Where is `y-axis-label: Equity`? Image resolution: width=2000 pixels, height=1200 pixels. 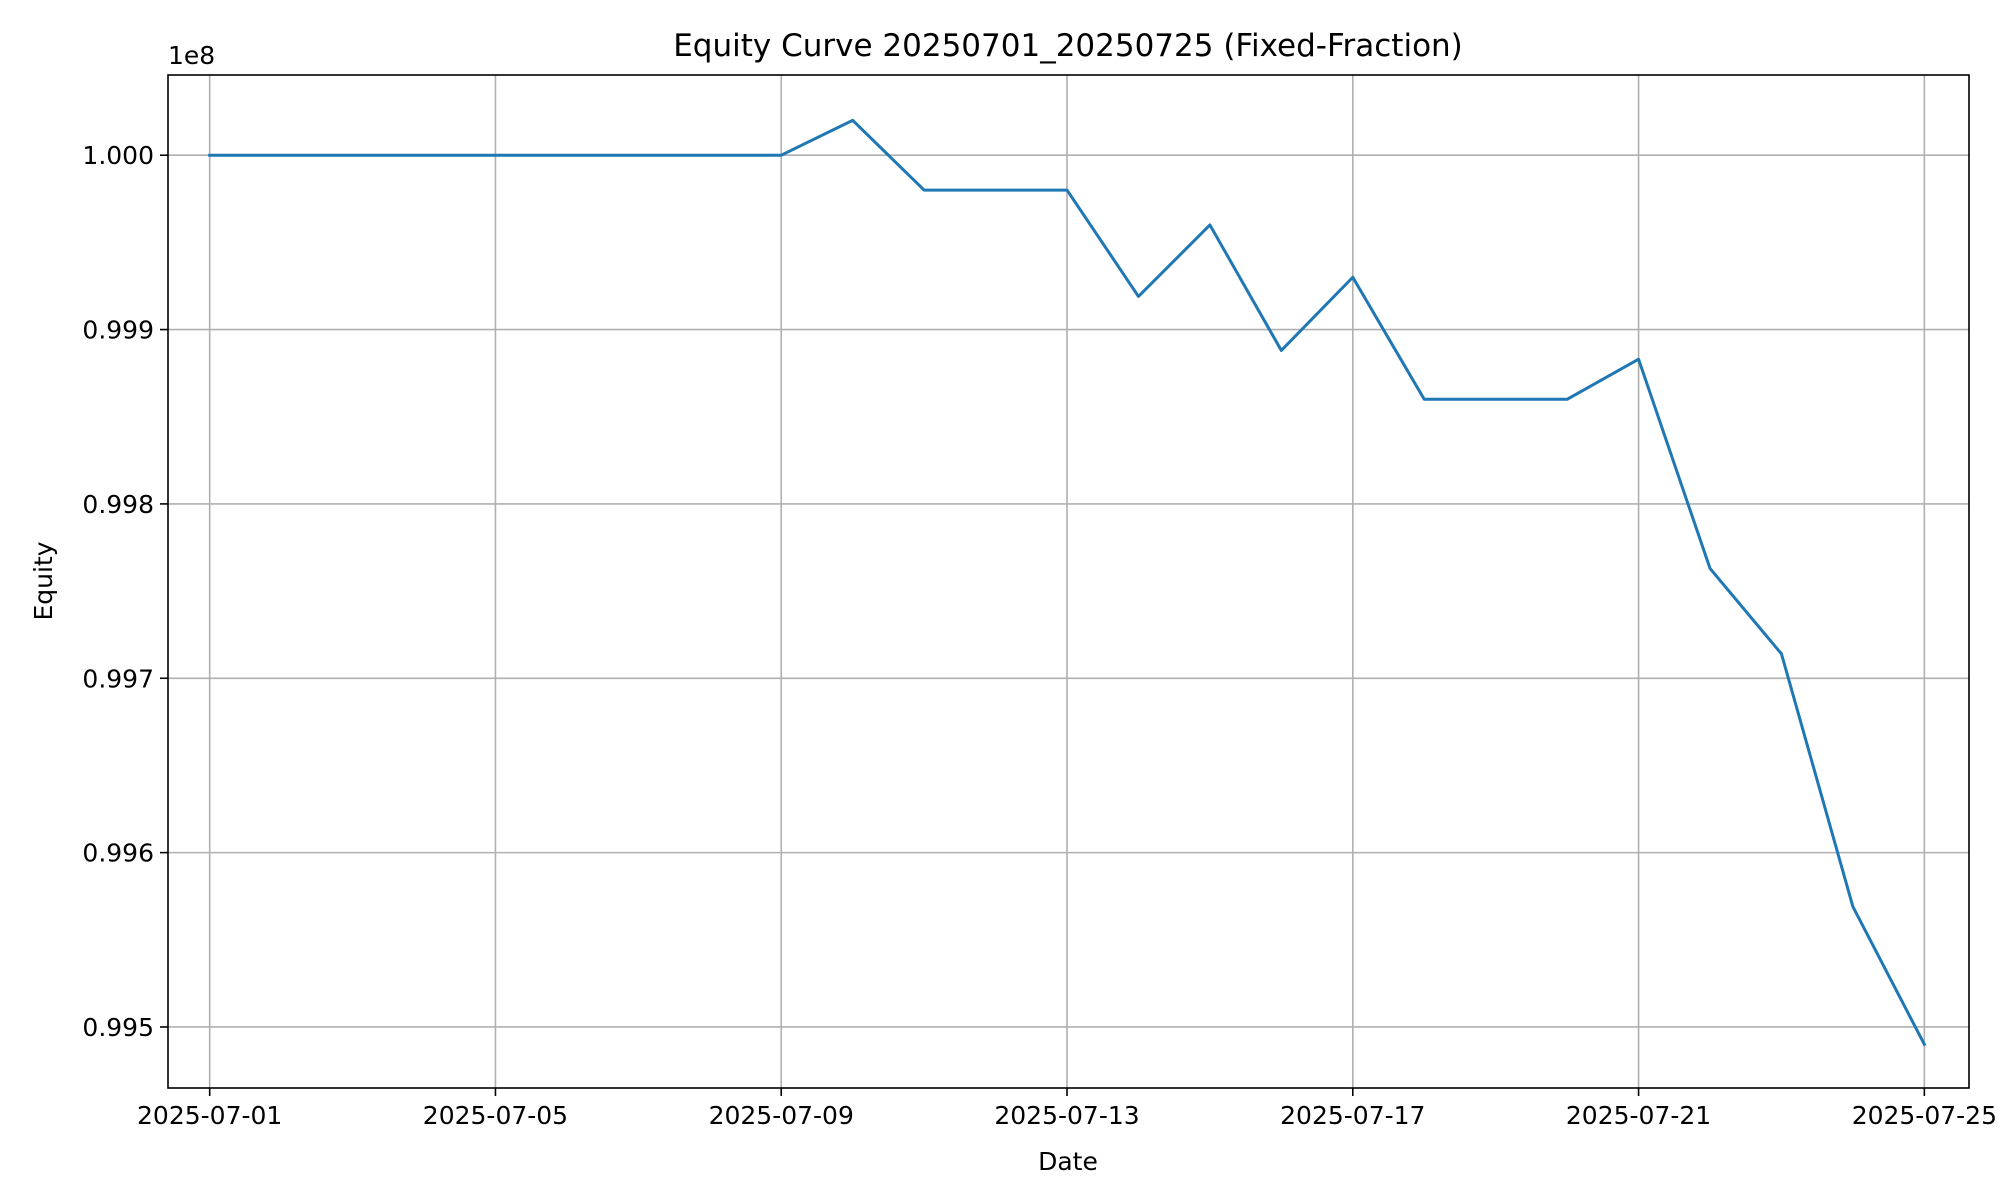
y-axis-label: Equity is located at coordinates (43, 580).